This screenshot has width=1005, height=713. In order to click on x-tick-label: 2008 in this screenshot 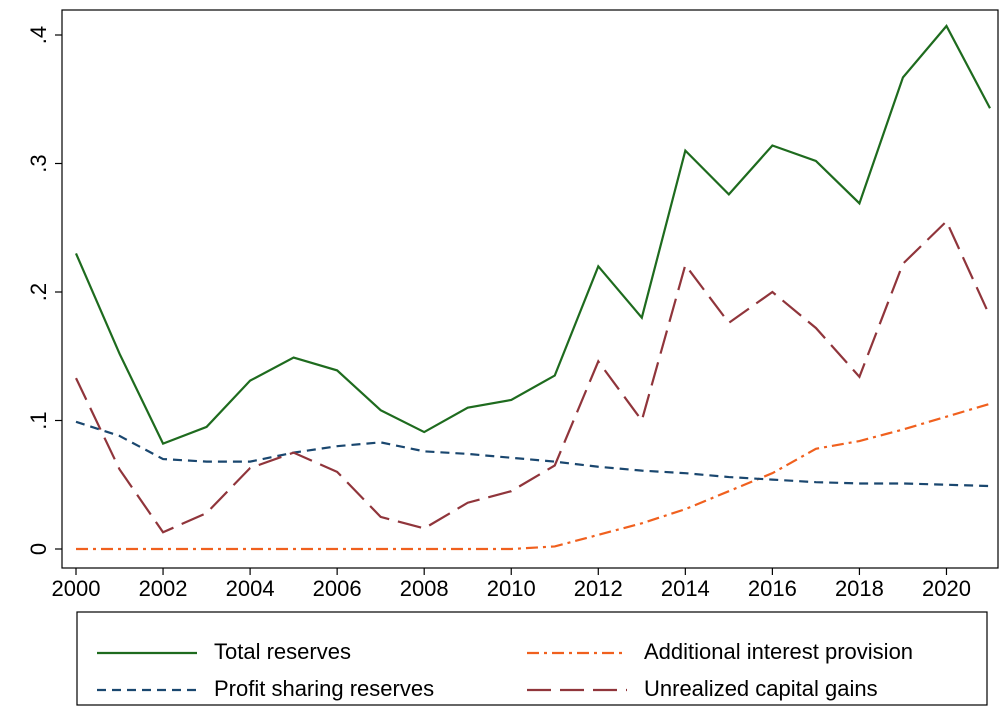, I will do `click(424, 588)`.